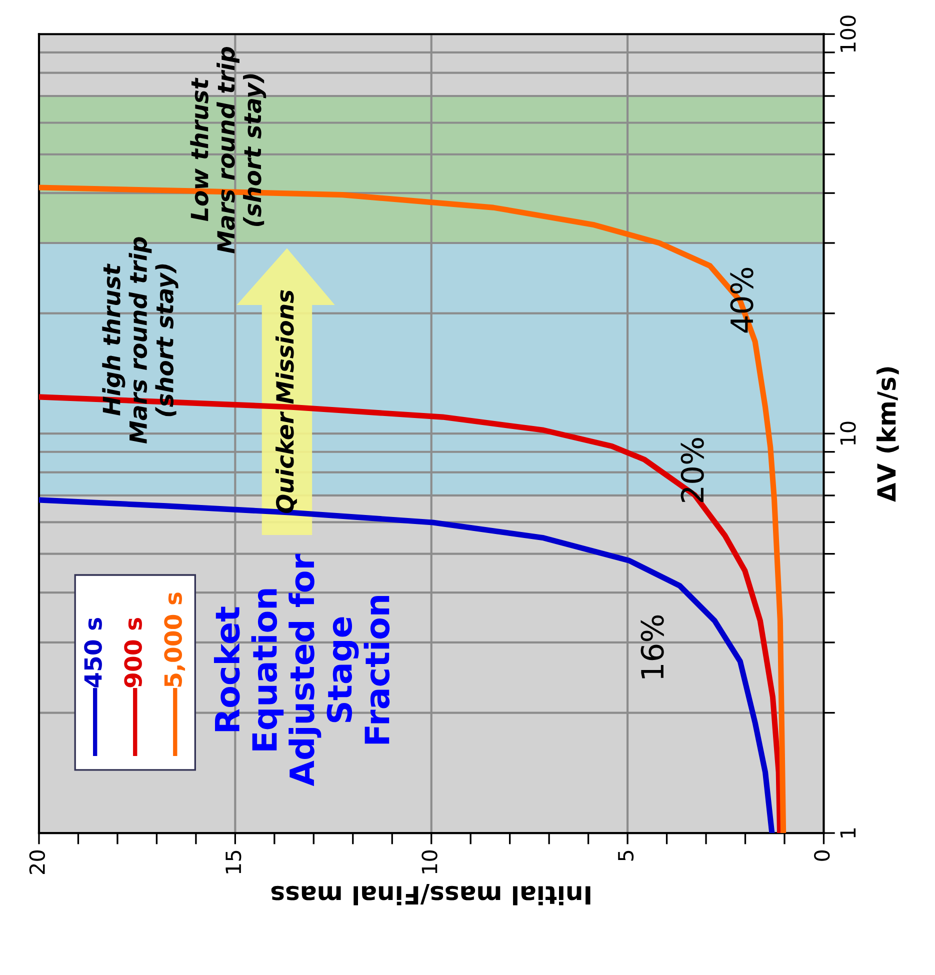 The height and width of the screenshot is (975, 935). Describe the element at coordinates (742, 300) in the screenshot. I see `annotation: 40%` at that location.